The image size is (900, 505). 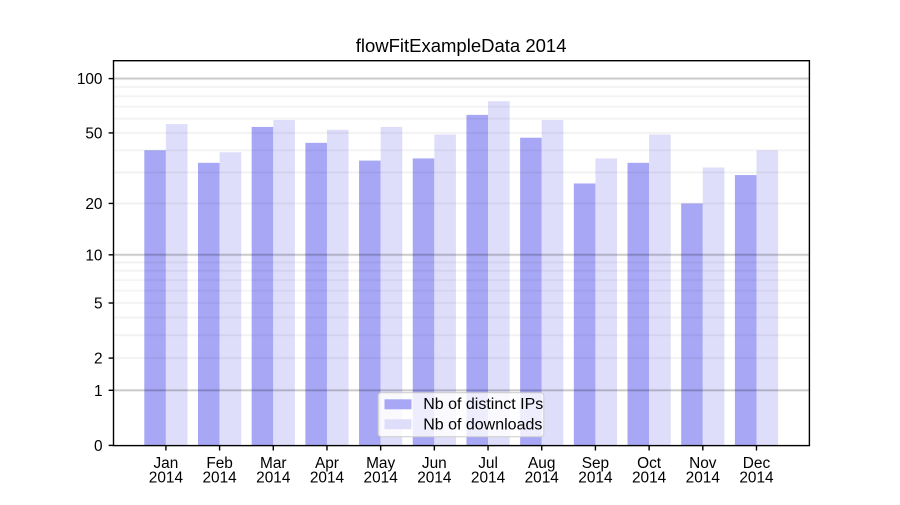 I want to click on svg-text: flowFitExampleData 2014, so click(x=461, y=45).